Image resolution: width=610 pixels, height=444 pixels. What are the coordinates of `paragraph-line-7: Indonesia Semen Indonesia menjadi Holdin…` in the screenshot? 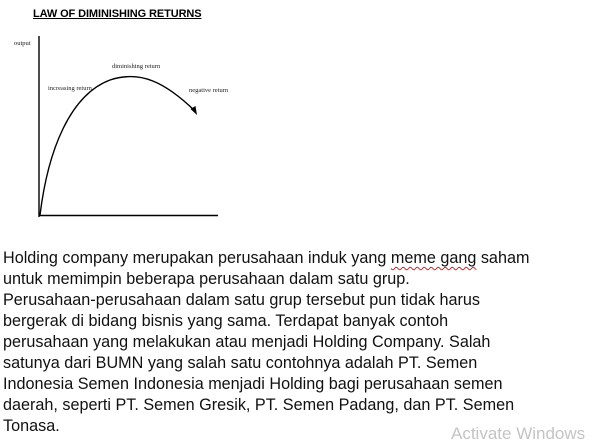 It's located at (253, 384).